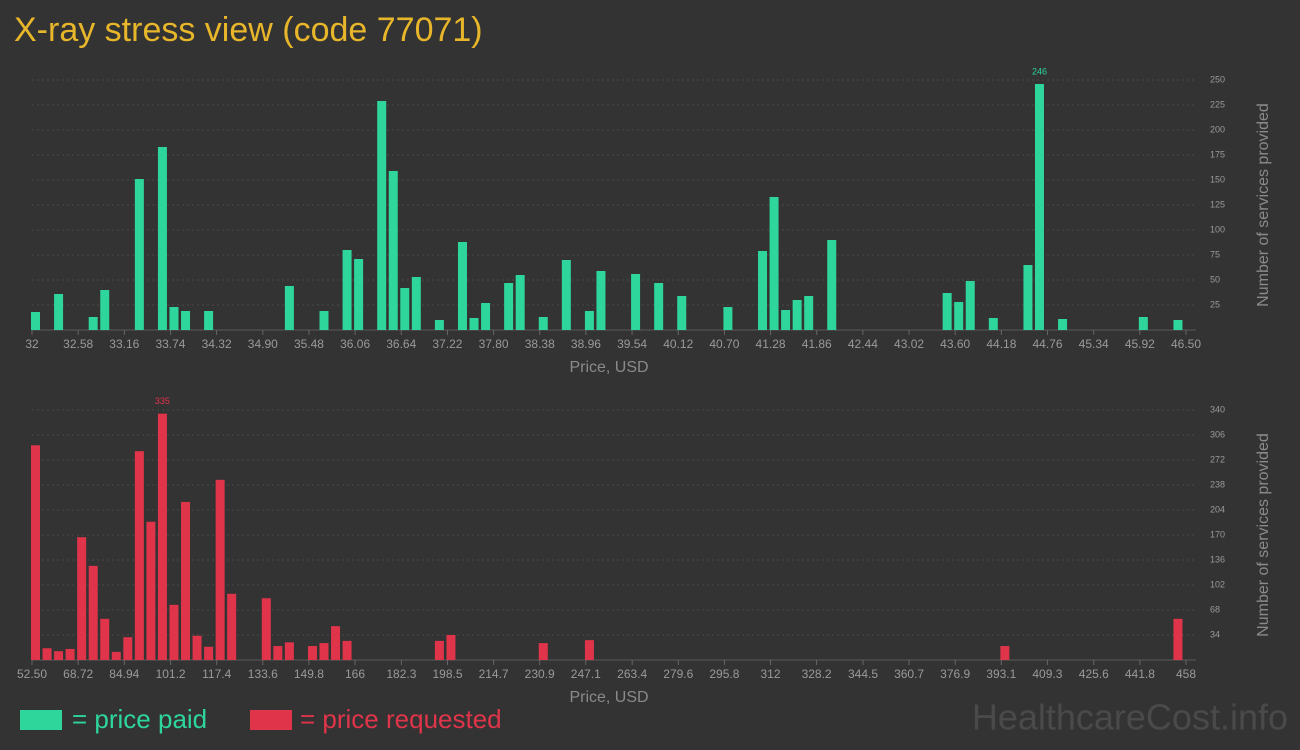 The image size is (1300, 750). I want to click on x-tick-label: 166, so click(355, 674).